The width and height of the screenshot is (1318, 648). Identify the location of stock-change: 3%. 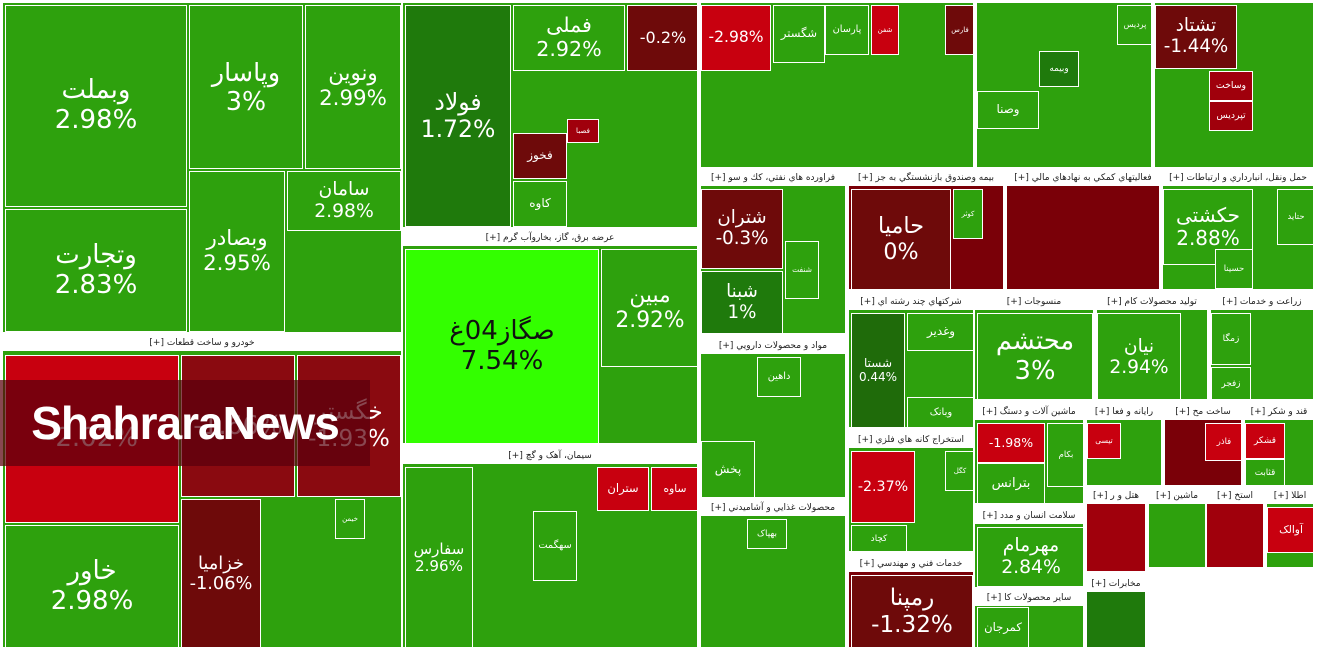
(1035, 371).